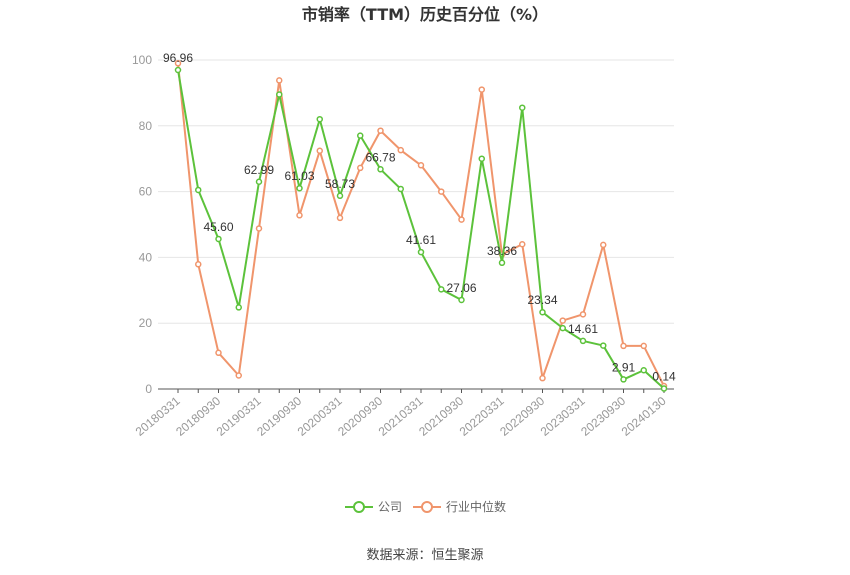 Image resolution: width=850 pixels, height=575 pixels. Describe the element at coordinates (146, 323) in the screenshot. I see `y-tick-label: 20` at that location.